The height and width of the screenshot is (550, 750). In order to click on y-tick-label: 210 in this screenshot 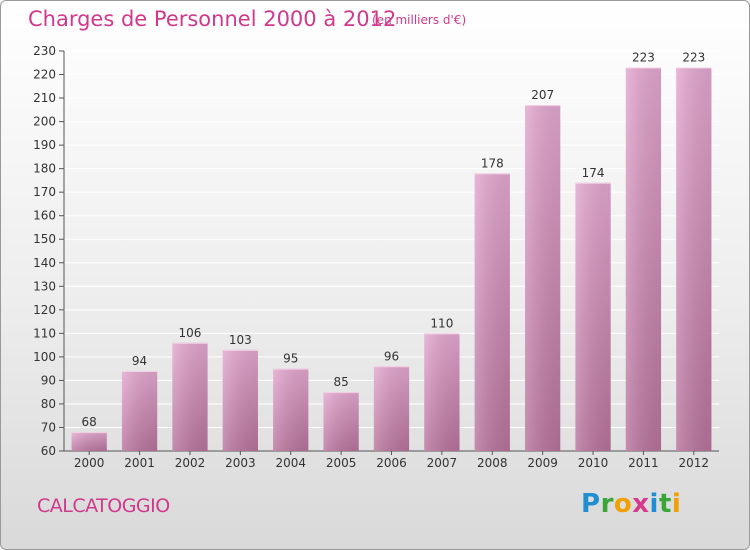, I will do `click(44, 98)`.